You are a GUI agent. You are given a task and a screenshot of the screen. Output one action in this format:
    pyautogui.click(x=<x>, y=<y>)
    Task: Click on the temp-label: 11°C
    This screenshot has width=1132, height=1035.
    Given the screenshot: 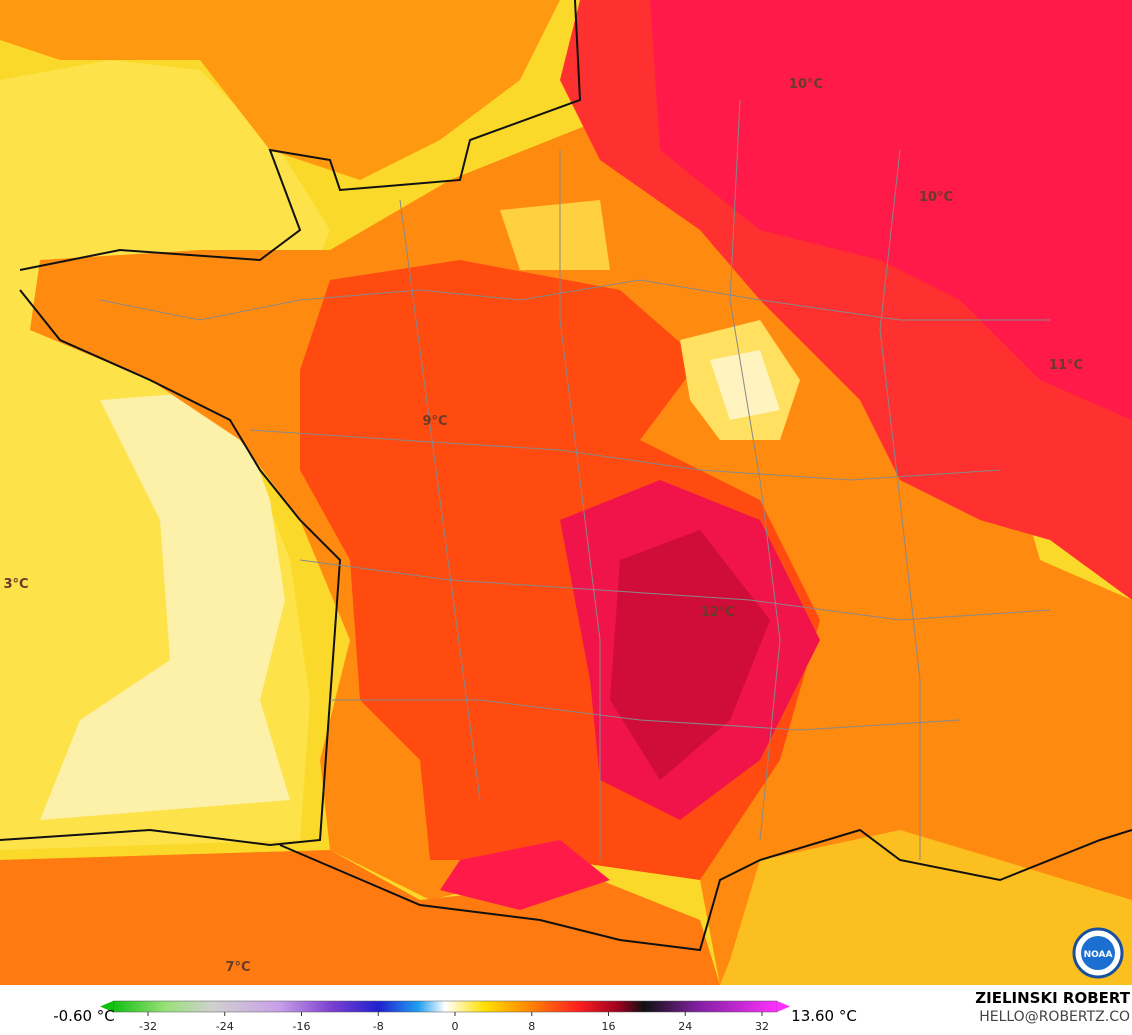 What is the action you would take?
    pyautogui.click(x=1066, y=365)
    